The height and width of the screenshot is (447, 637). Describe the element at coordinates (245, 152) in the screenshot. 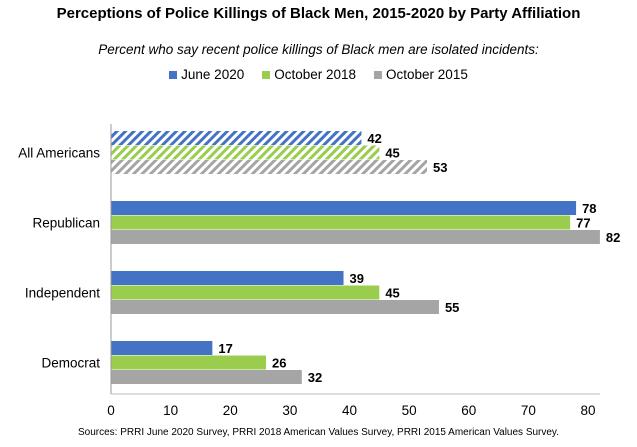

I see `bar-all-americans-october-2018` at that location.